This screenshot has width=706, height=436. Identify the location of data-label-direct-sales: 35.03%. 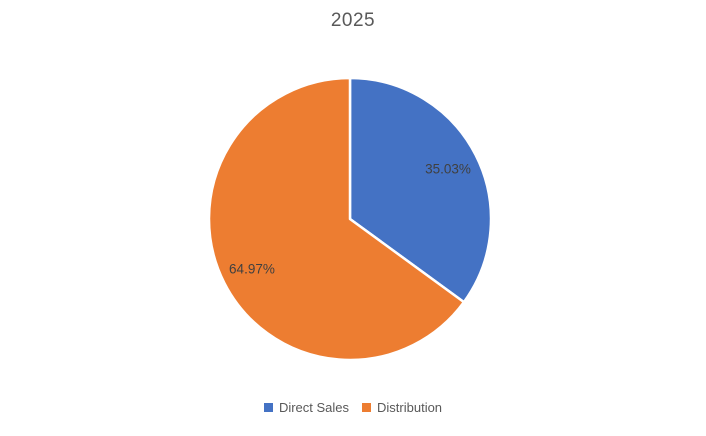
(448, 169).